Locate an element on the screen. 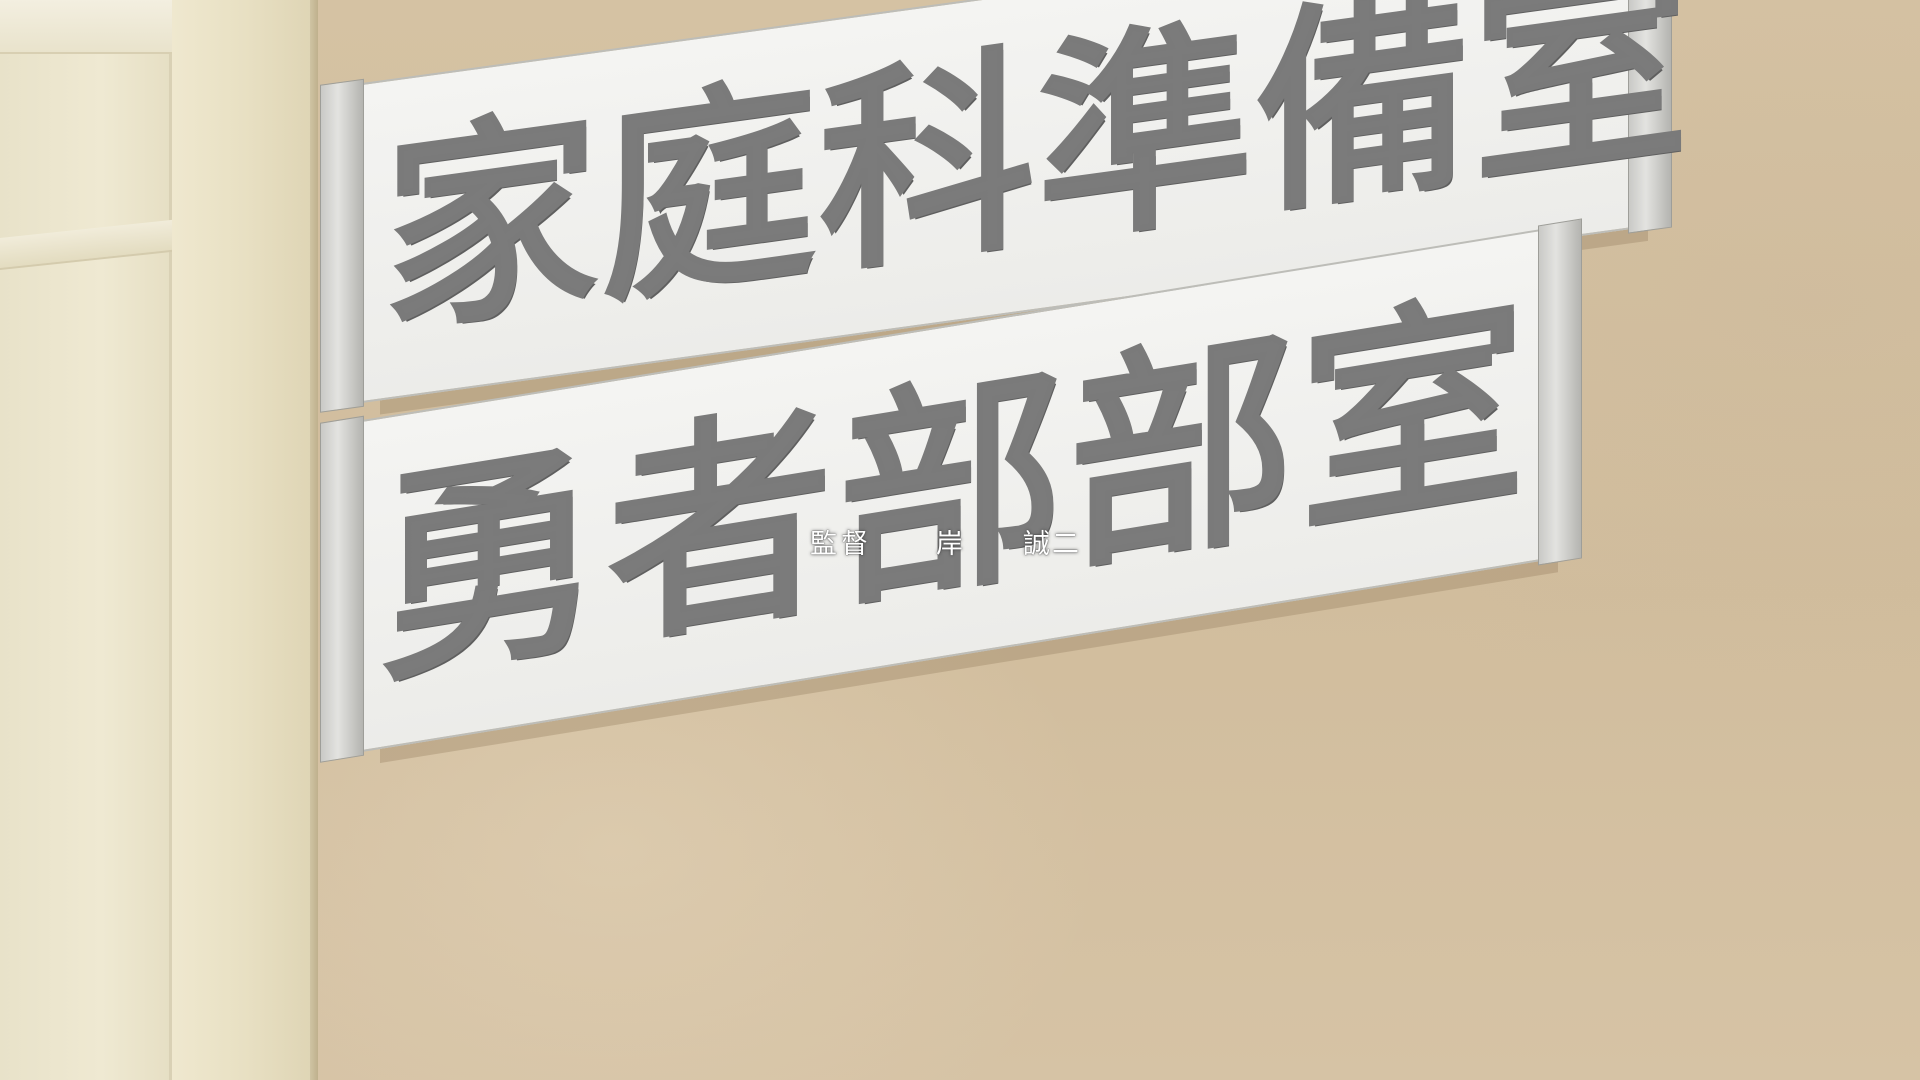 Image resolution: width=1920 pixels, height=1080 pixels. sign-glyph: 部 is located at coordinates (951, 490).